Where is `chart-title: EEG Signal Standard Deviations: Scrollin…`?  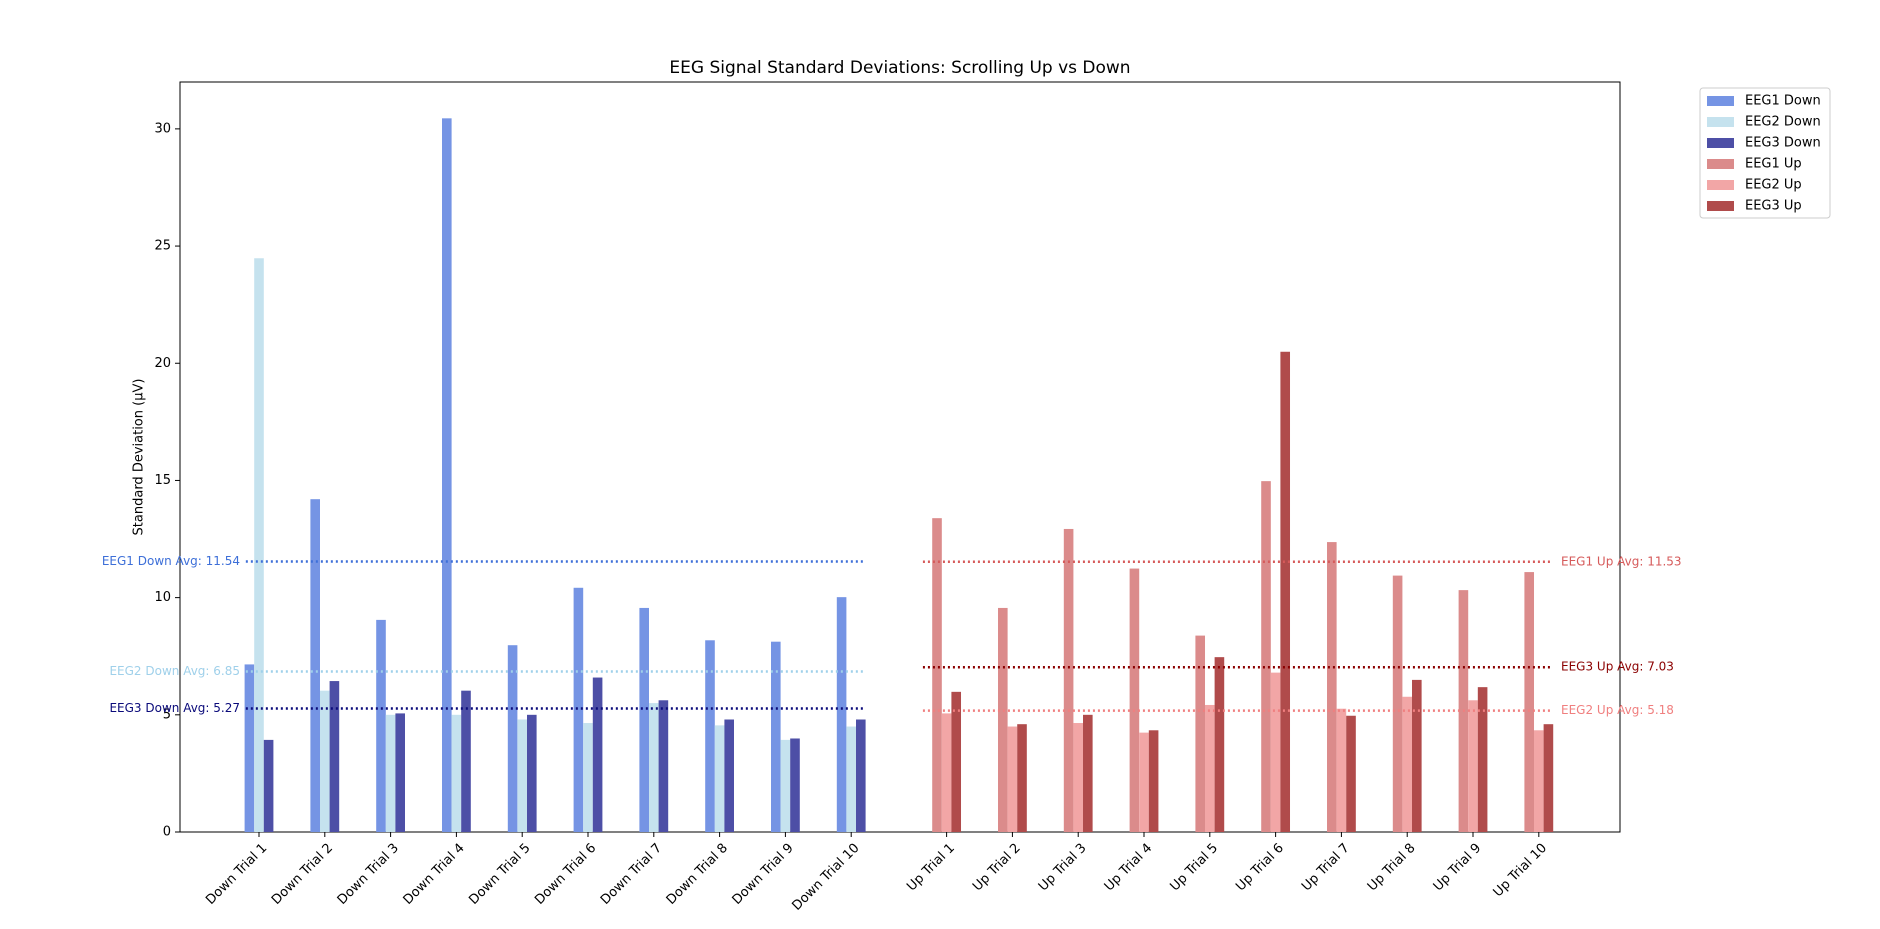 chart-title: EEG Signal Standard Deviations: Scrollin… is located at coordinates (899, 68).